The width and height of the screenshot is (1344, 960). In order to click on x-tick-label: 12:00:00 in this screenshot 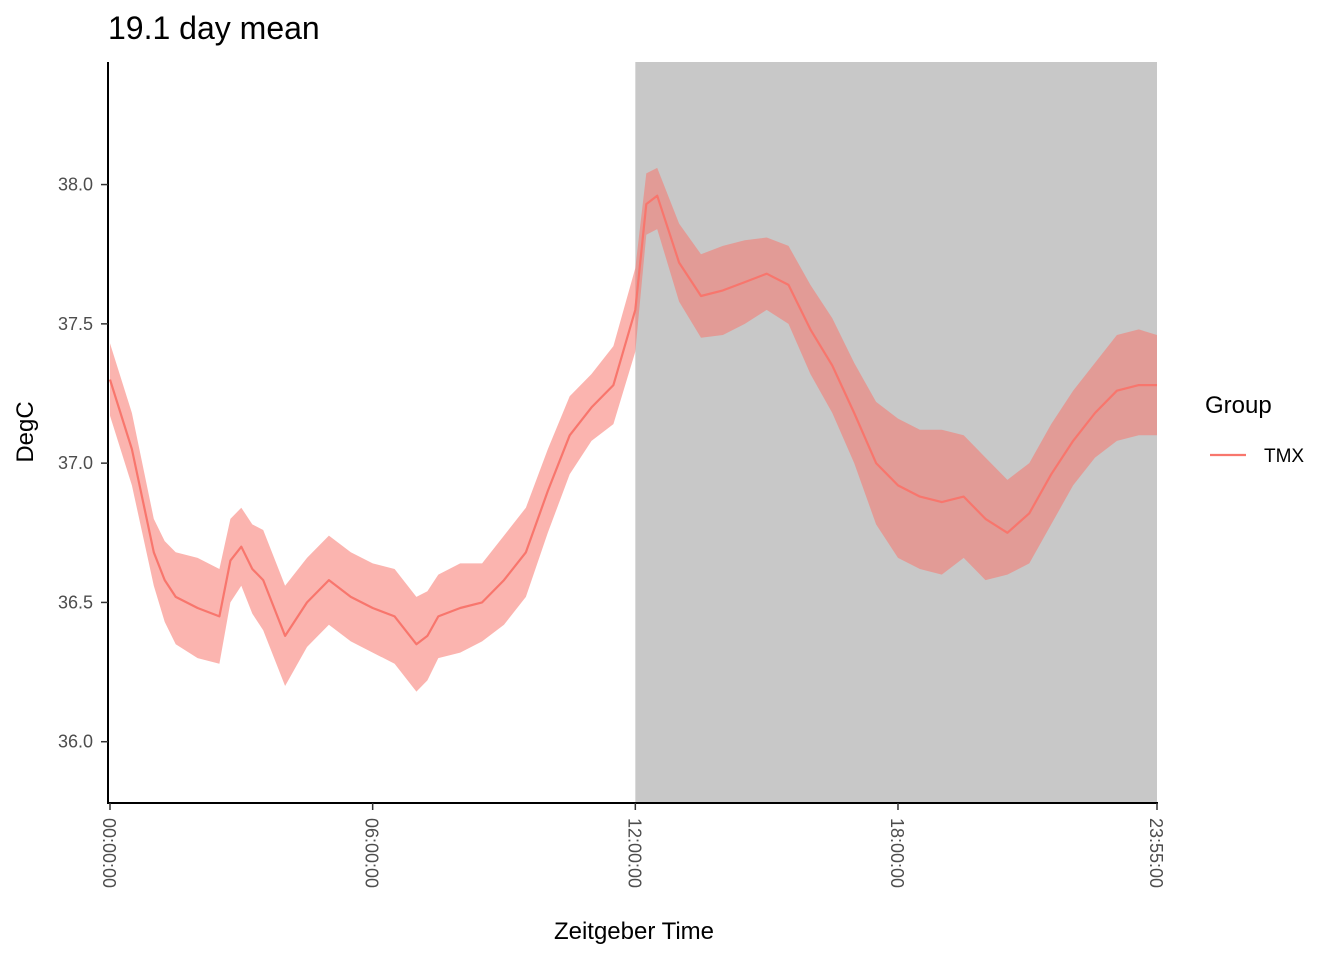, I will do `click(634, 853)`.